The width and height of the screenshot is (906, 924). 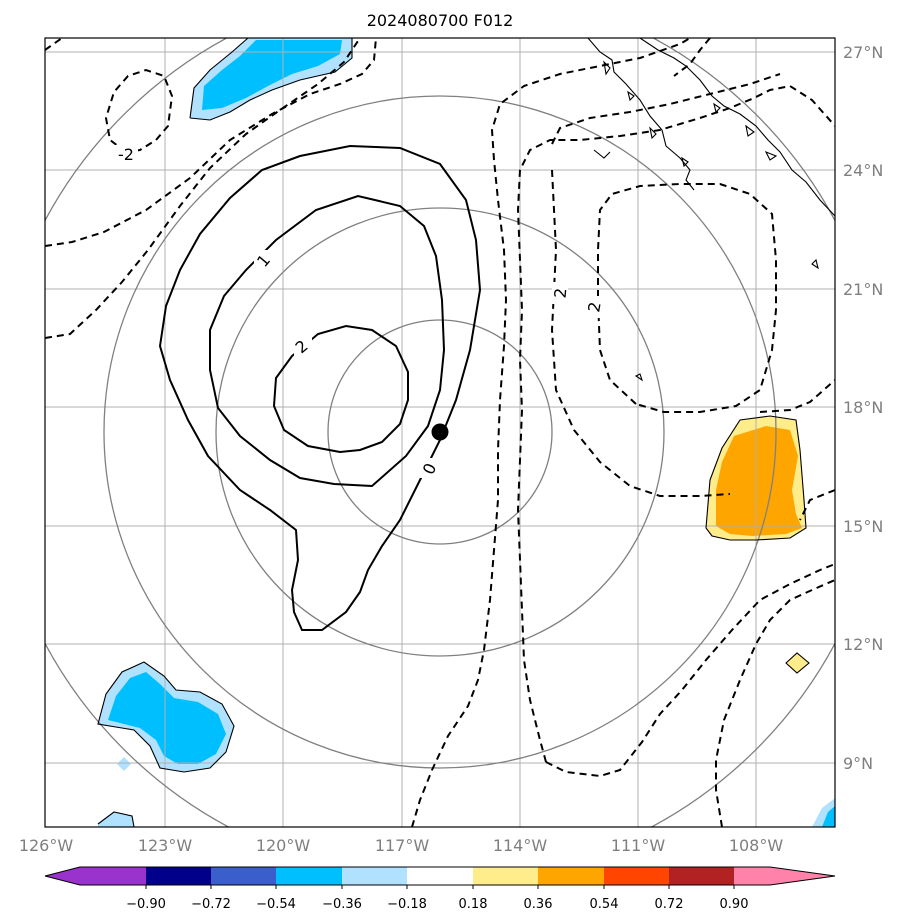 I want to click on plot-title: 2024080700 F012, so click(x=440, y=20).